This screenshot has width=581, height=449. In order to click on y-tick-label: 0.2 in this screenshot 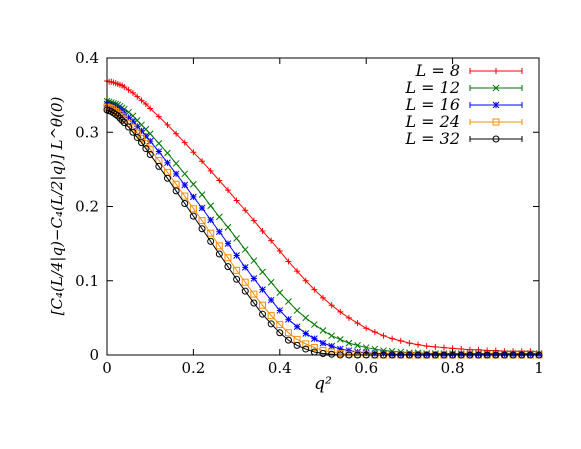, I will do `click(87, 207)`.